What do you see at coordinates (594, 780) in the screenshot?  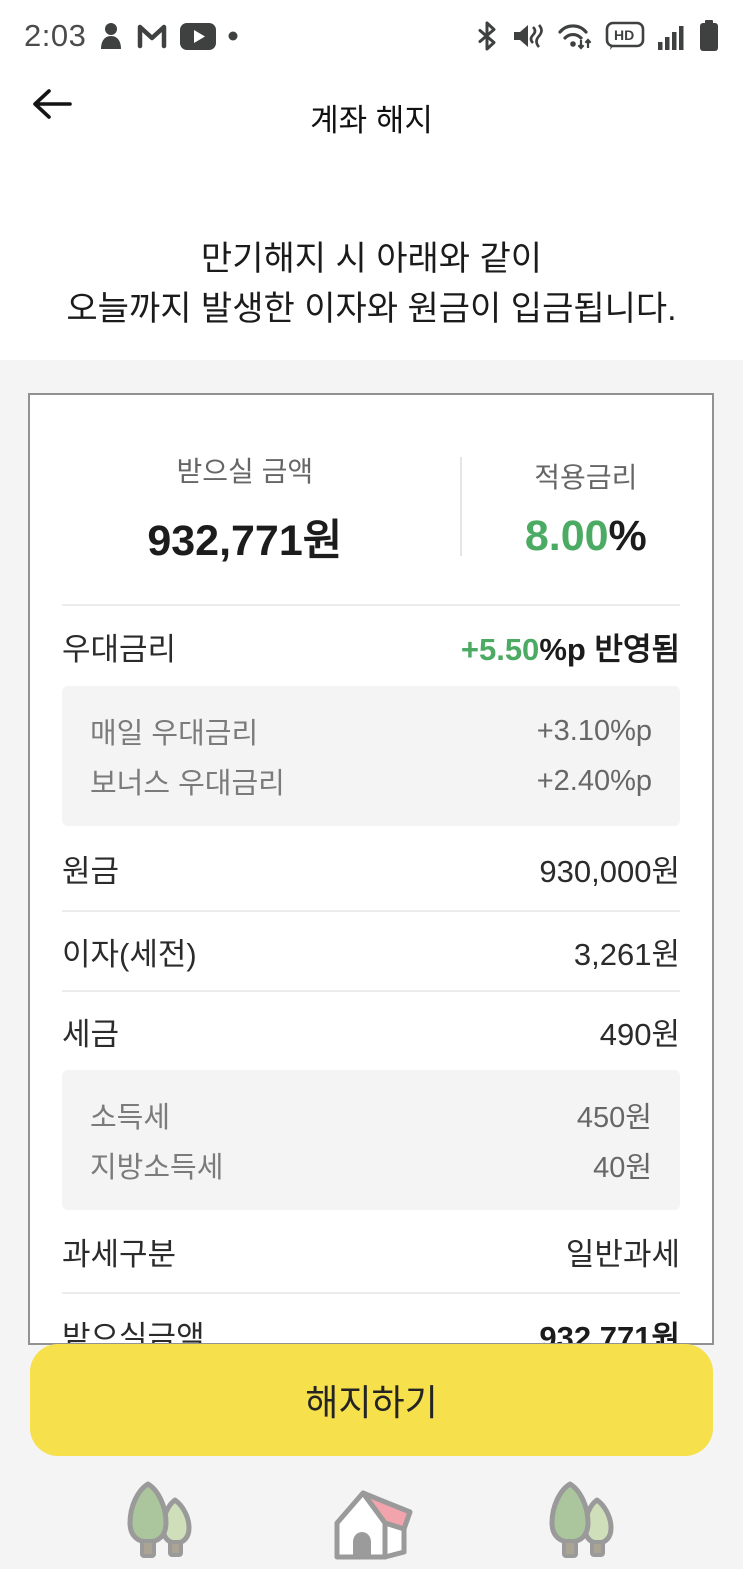 I see `bonus-rate-value: +2.40%p` at bounding box center [594, 780].